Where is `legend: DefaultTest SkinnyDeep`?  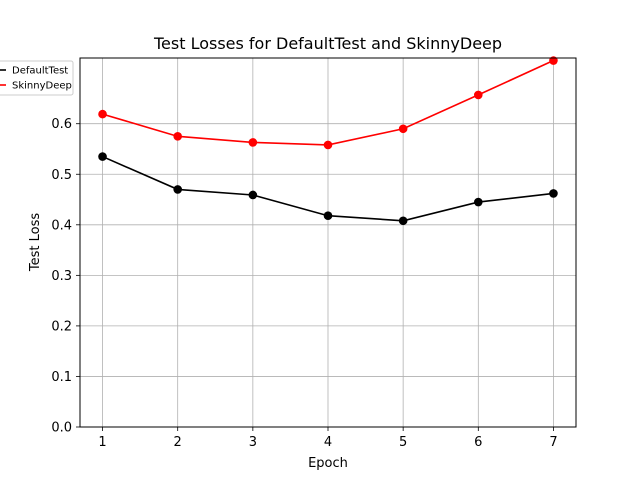
legend: DefaultTest SkinnyDeep is located at coordinates (37, 78).